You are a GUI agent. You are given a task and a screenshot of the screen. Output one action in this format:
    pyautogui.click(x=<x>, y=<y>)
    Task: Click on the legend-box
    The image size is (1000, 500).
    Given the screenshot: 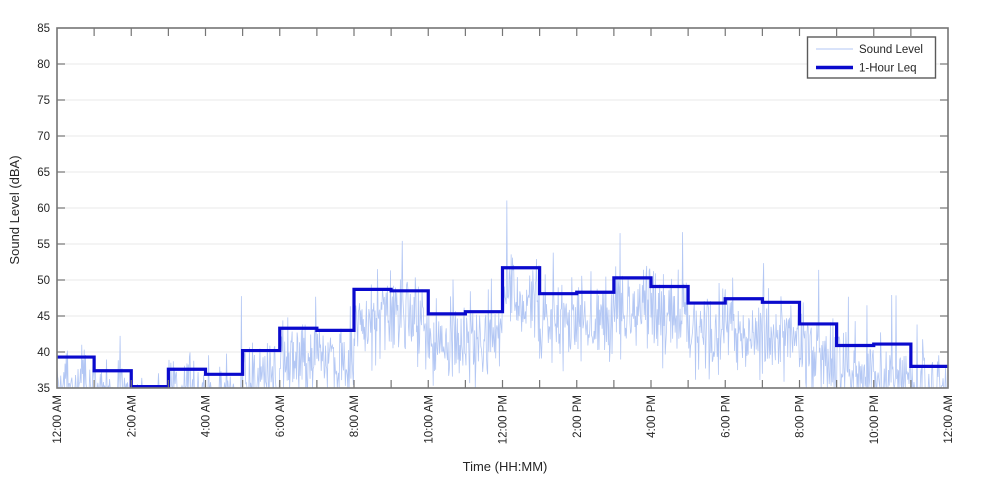 What is the action you would take?
    pyautogui.click(x=871, y=57)
    